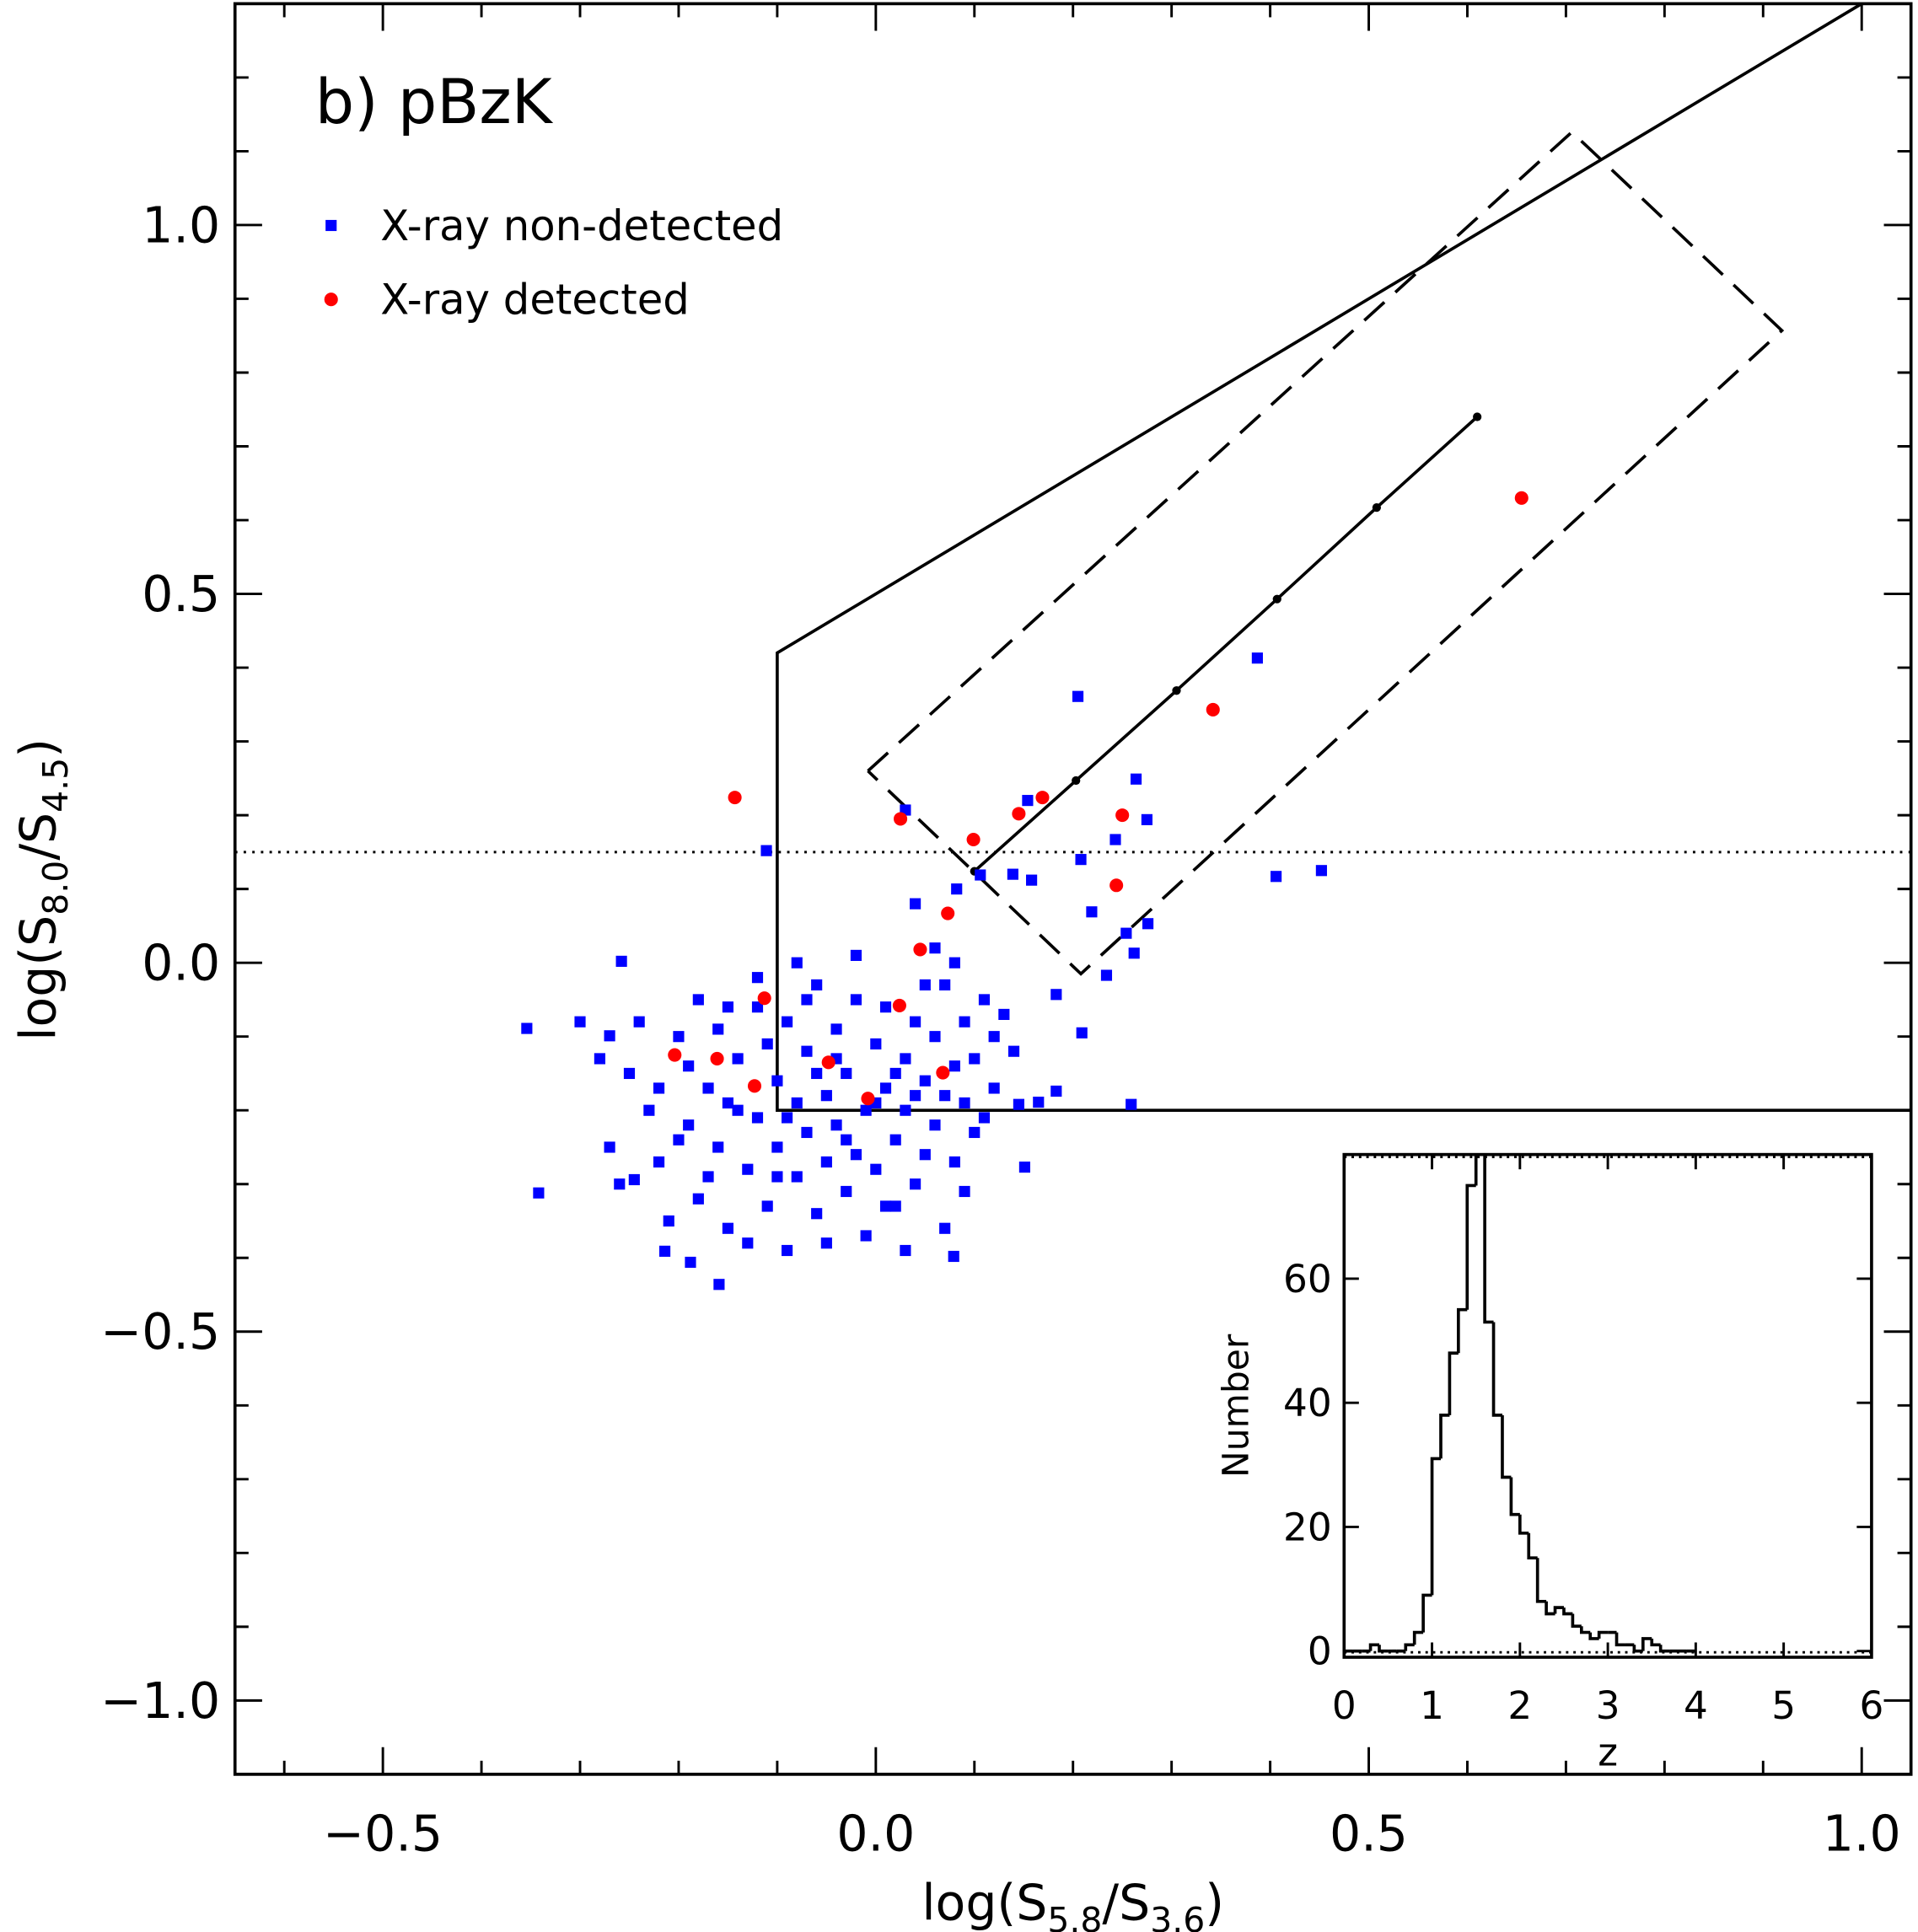 Image resolution: width=1918 pixels, height=1932 pixels. What do you see at coordinates (1307, 1527) in the screenshot?
I see `inset-y-tick-label: 20` at bounding box center [1307, 1527].